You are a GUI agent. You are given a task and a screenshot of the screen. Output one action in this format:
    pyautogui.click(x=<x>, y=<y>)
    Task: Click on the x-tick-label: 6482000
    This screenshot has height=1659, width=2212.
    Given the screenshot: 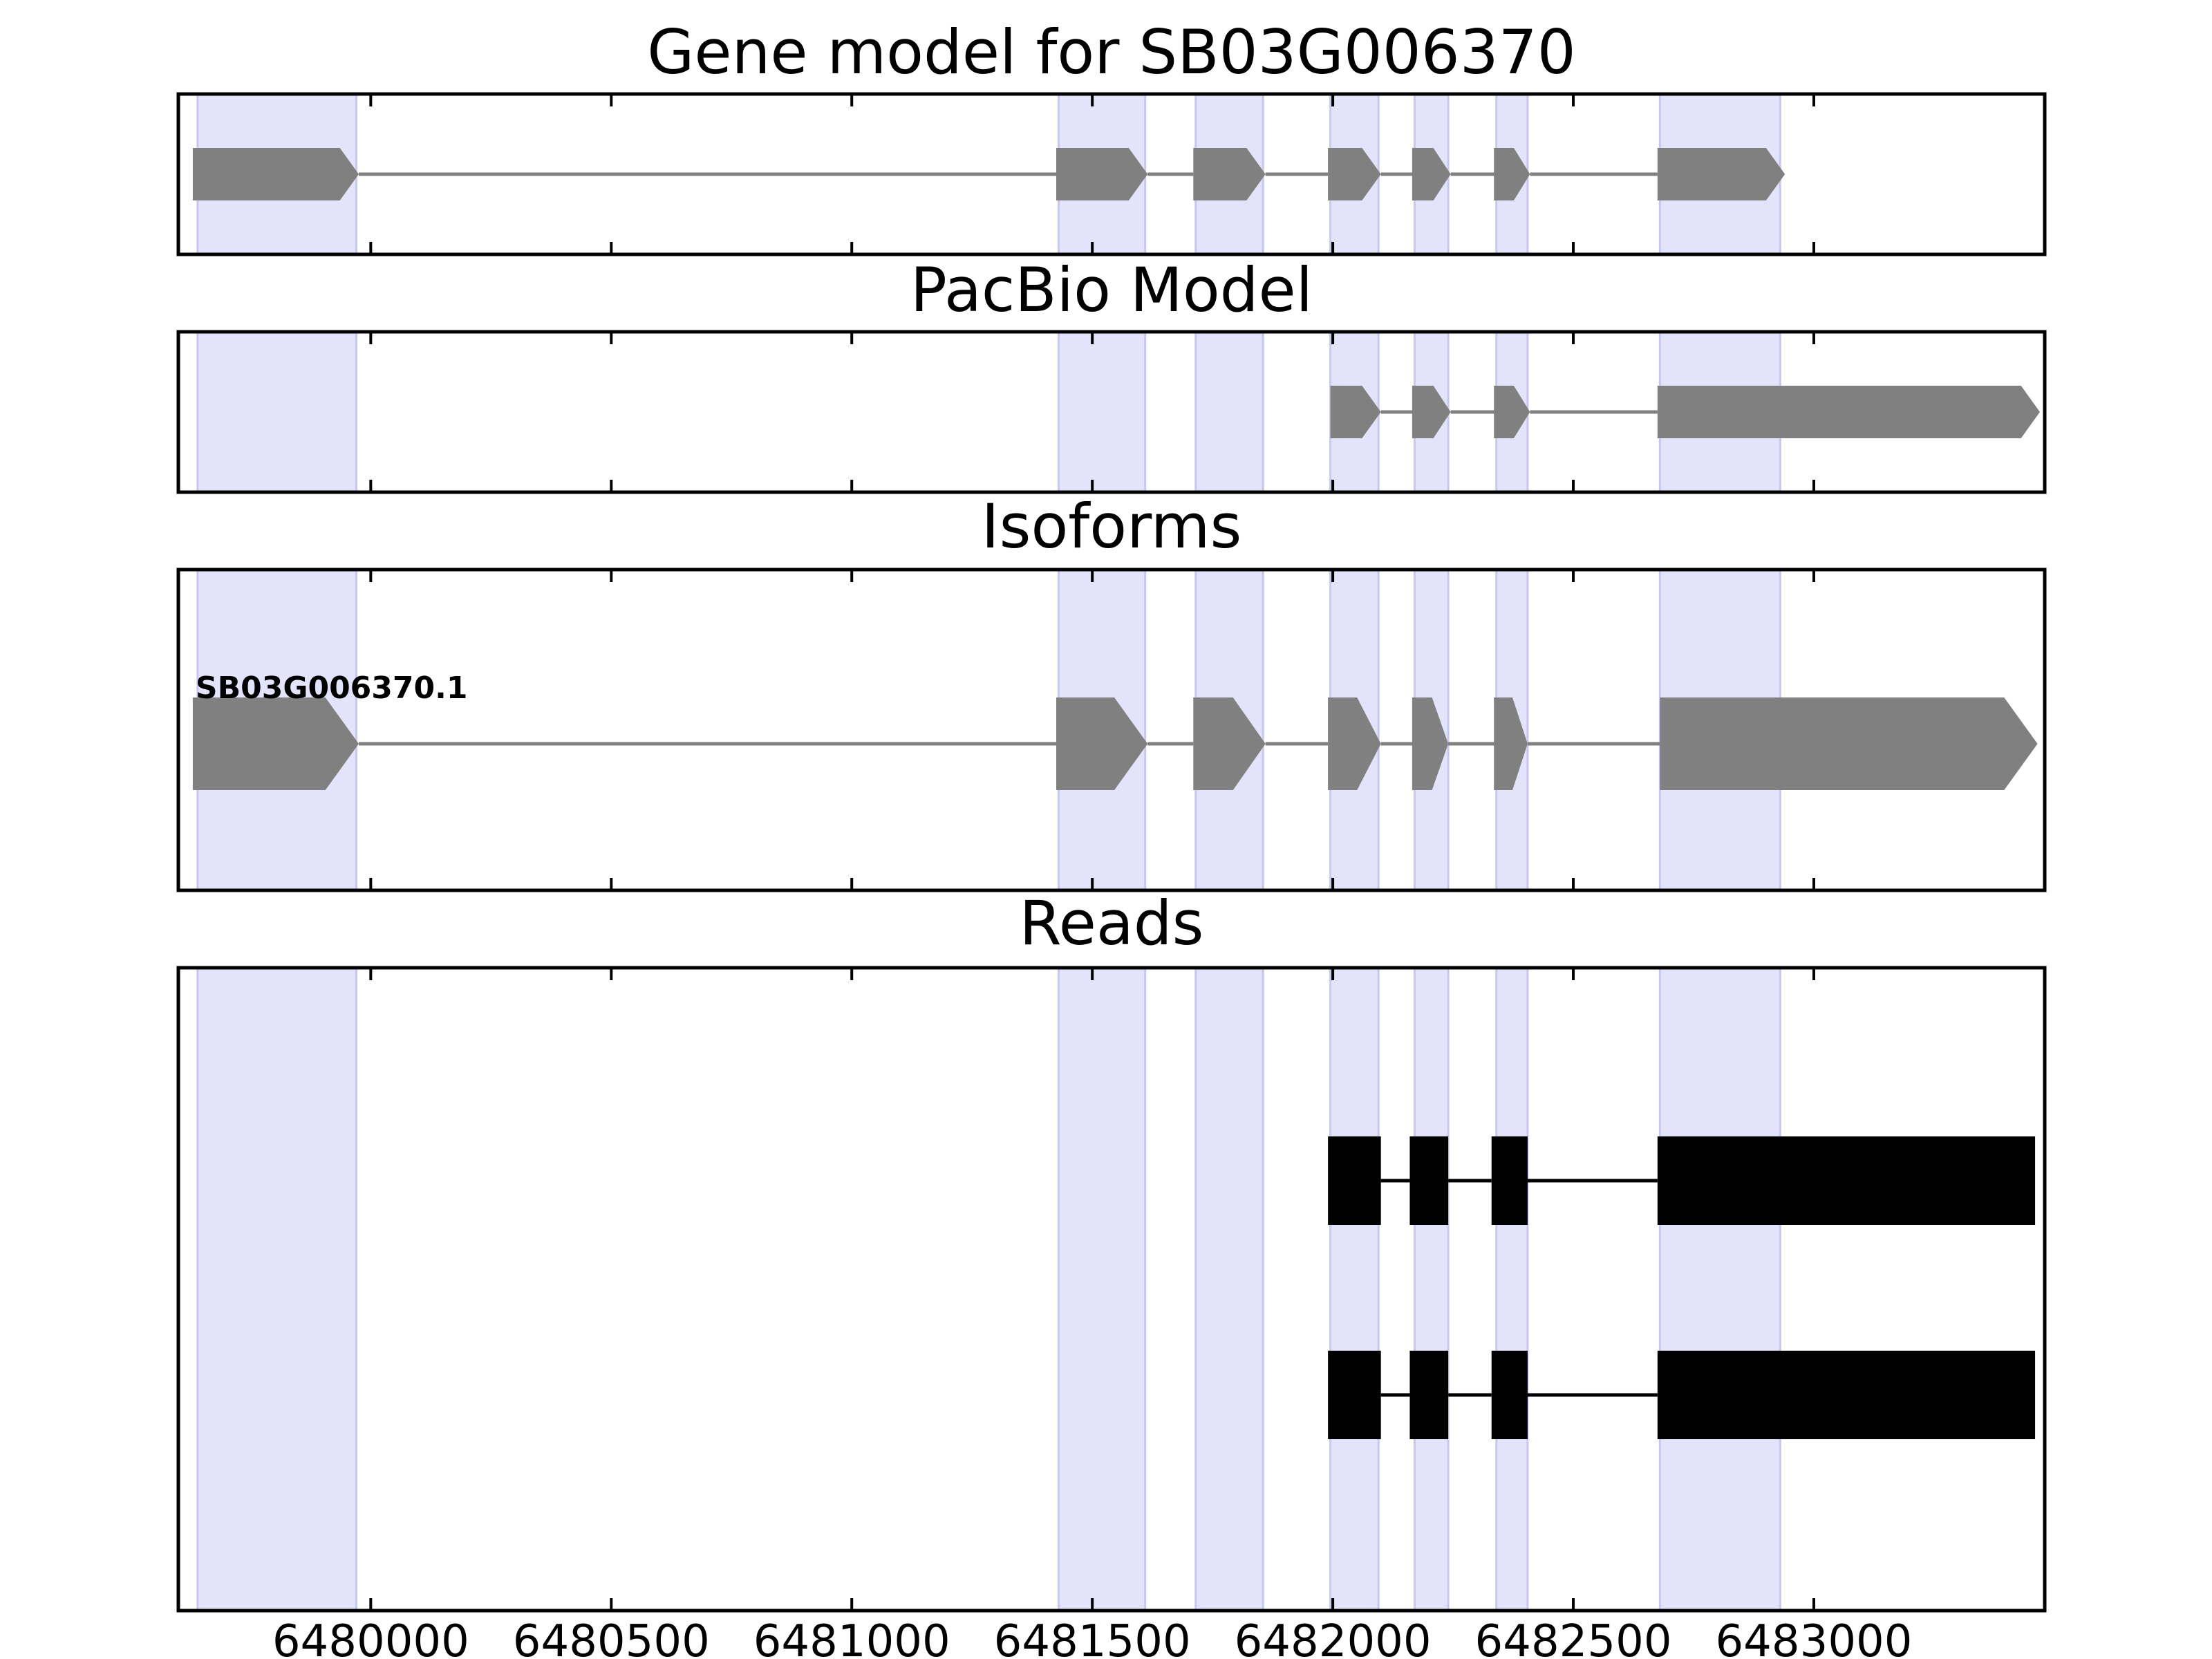 What is the action you would take?
    pyautogui.click(x=1333, y=1638)
    